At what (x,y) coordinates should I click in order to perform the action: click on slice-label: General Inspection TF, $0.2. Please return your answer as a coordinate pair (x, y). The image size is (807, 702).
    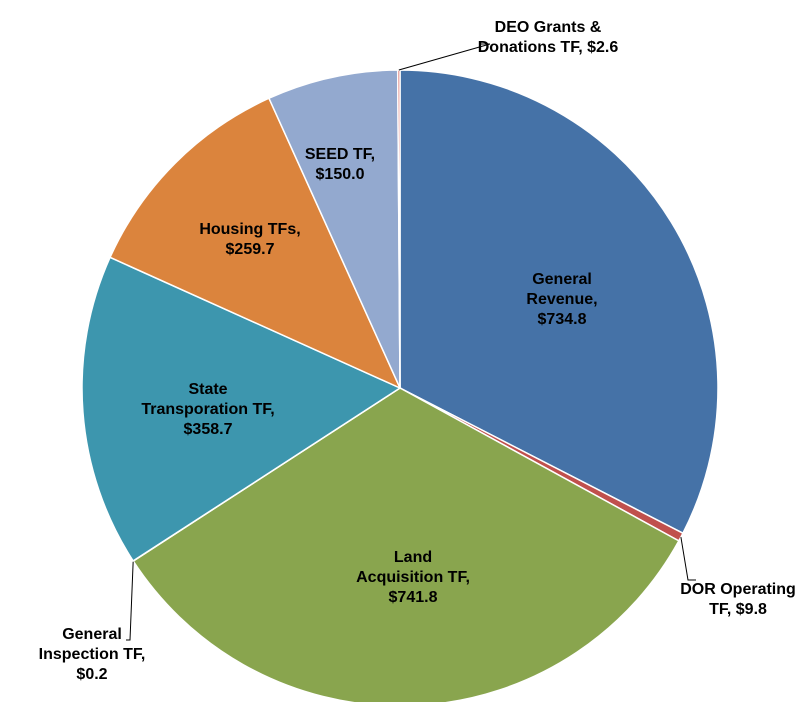
    Looking at the image, I should click on (92, 655).